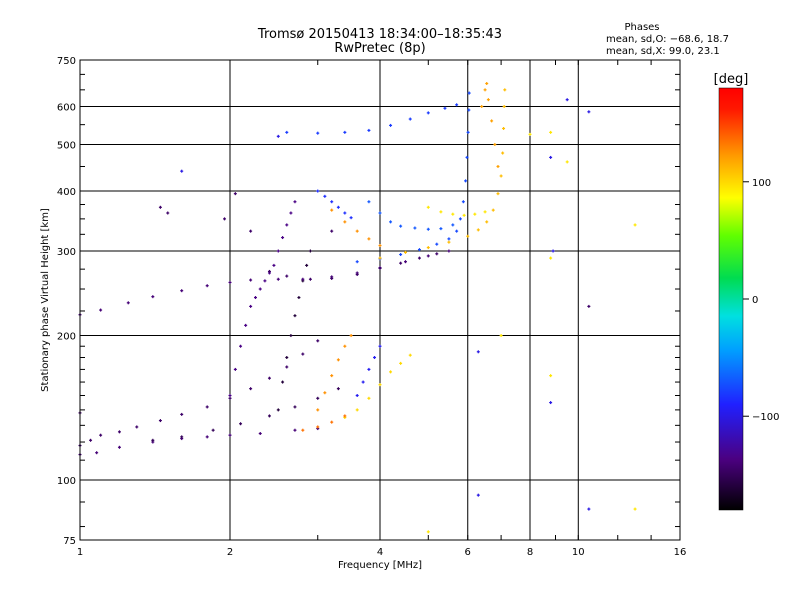 Image resolution: width=800 pixels, height=600 pixels. Describe the element at coordinates (641, 27) in the screenshot. I see `stats-heading: Phases` at that location.